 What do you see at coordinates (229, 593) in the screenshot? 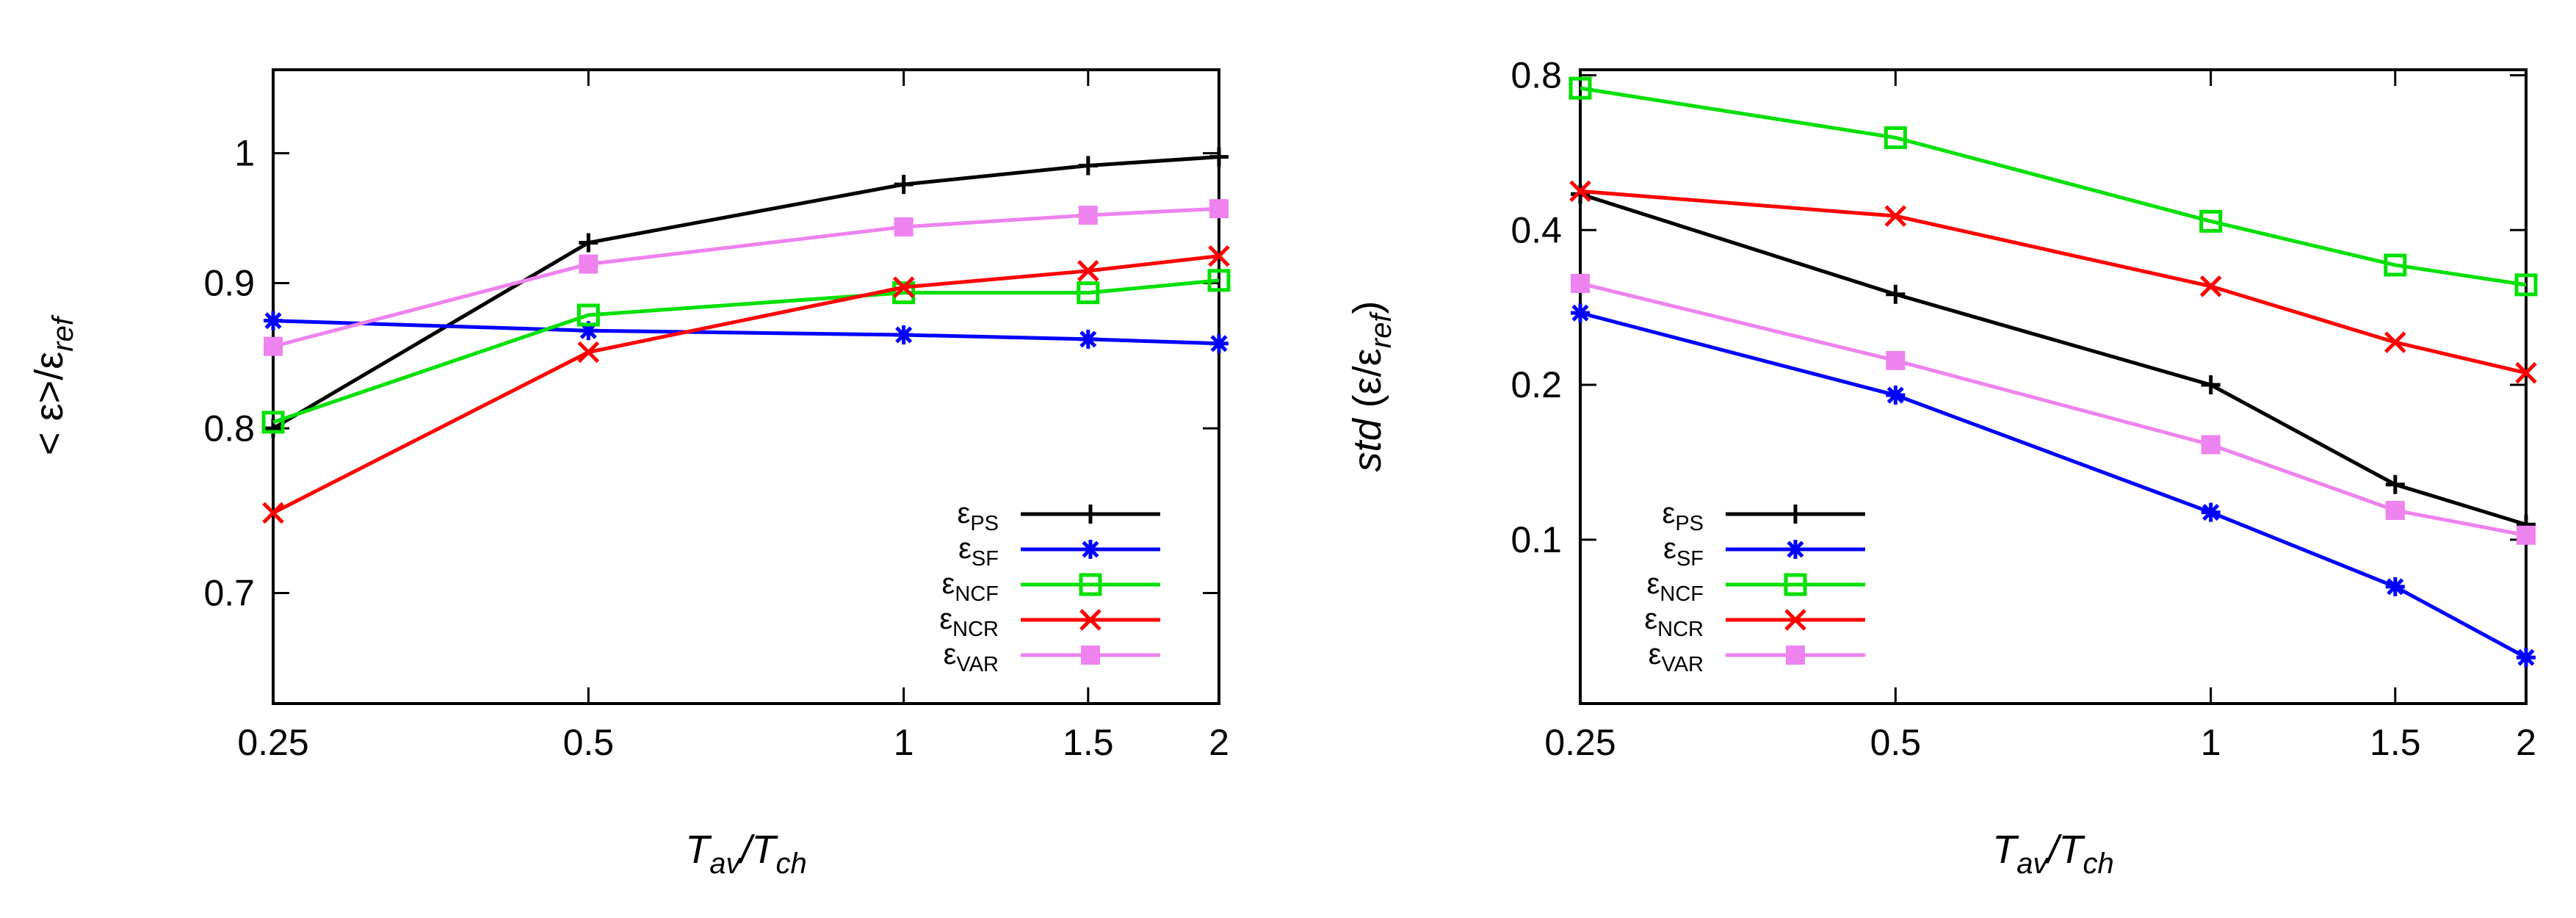
I see `y-tick-label: 0.7` at bounding box center [229, 593].